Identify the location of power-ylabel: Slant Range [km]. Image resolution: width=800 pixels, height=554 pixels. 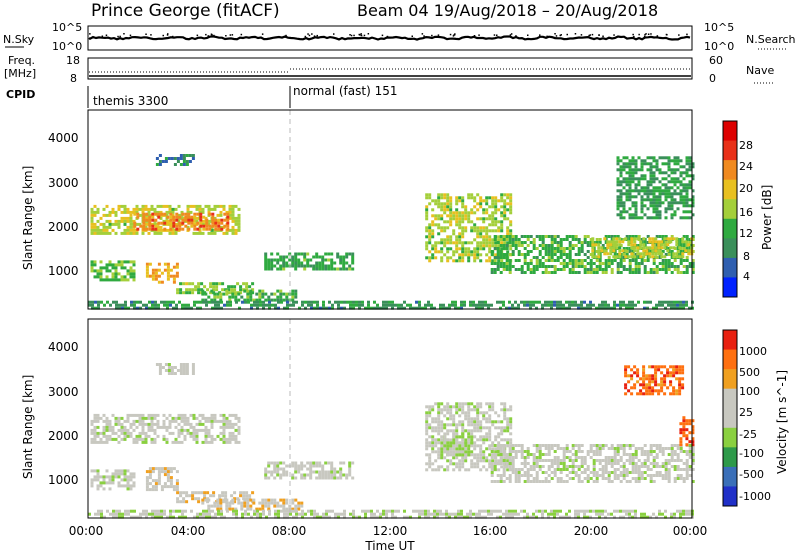
(28, 218).